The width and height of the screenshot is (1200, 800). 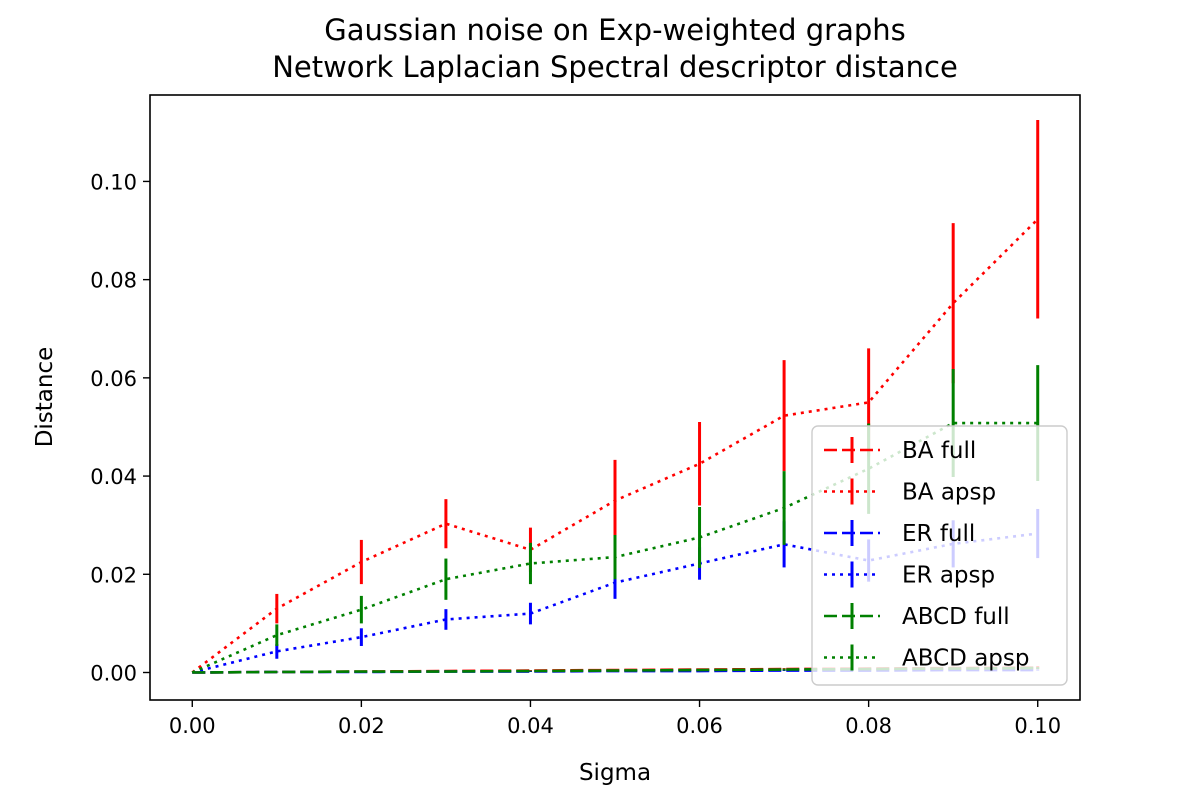 What do you see at coordinates (113, 477) in the screenshot?
I see `y-tick-label: 0.04` at bounding box center [113, 477].